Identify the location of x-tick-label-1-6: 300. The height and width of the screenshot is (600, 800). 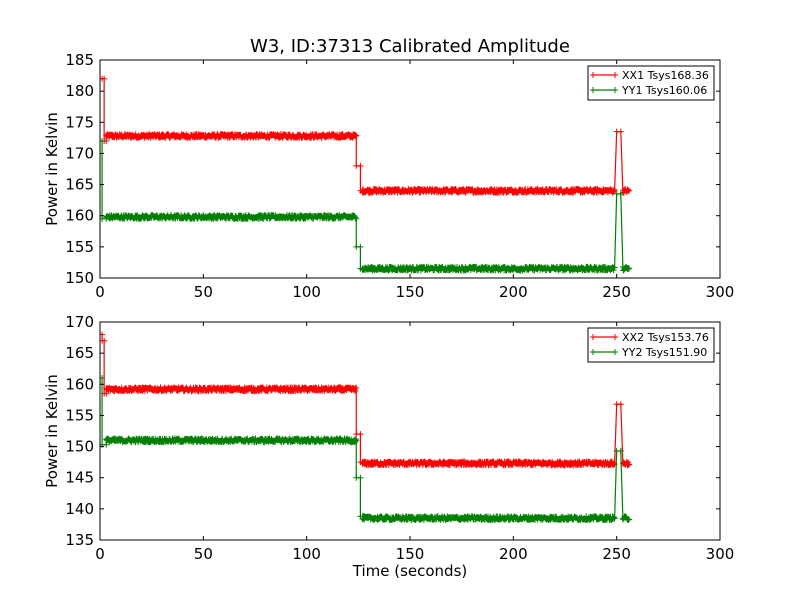
(720, 292).